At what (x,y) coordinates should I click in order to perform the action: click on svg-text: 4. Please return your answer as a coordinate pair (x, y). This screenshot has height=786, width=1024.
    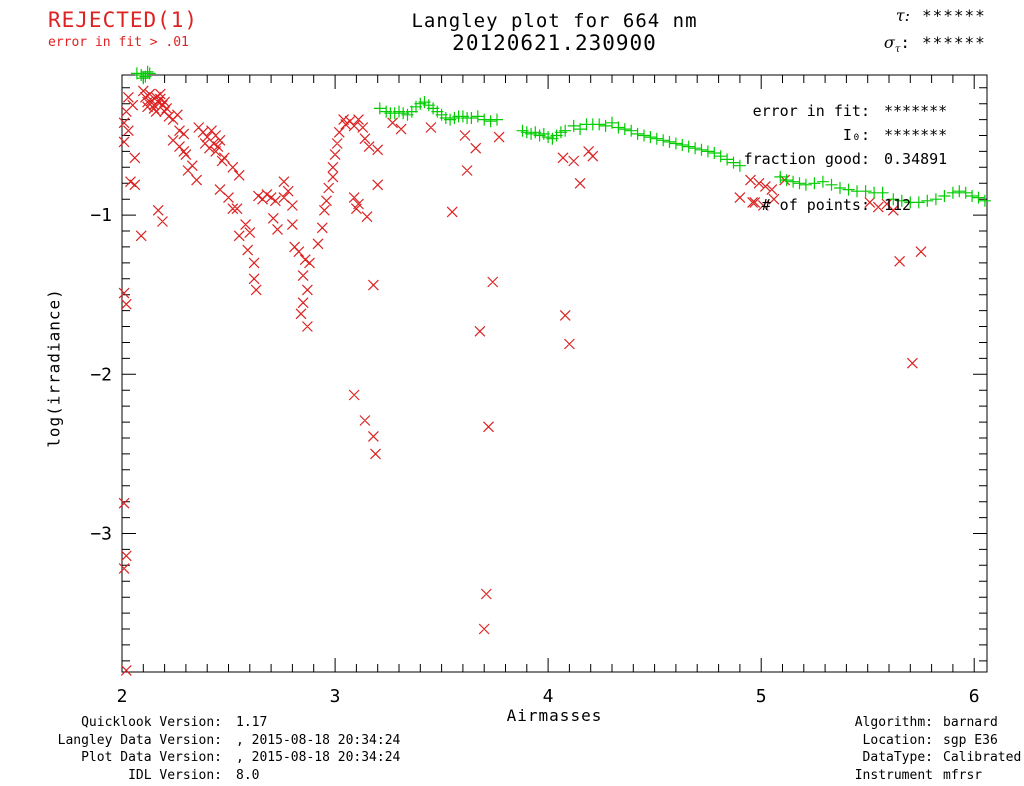
    Looking at the image, I should click on (548, 696).